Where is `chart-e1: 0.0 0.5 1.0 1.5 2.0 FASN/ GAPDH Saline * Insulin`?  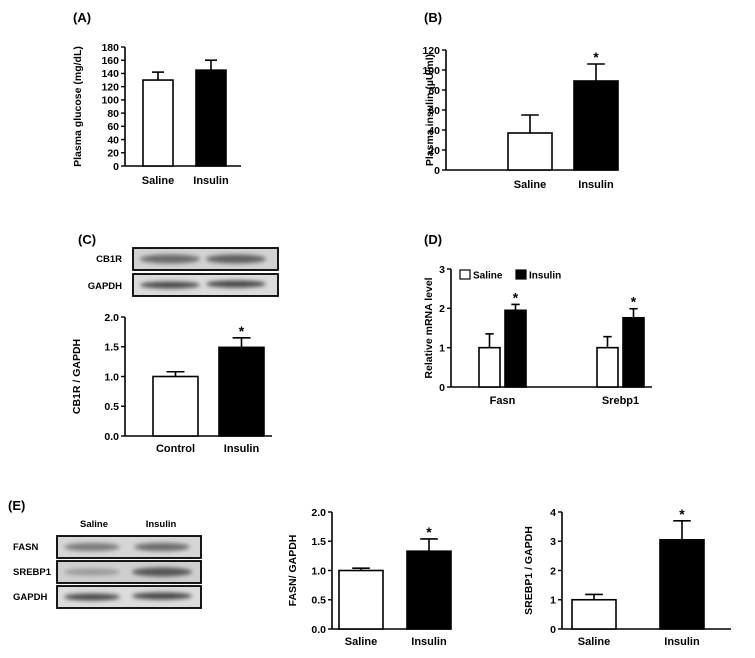
chart-e1: 0.0 0.5 1.0 1.5 2.0 FASN/ GAPDH Saline * Insulin is located at coordinates (369, 577).